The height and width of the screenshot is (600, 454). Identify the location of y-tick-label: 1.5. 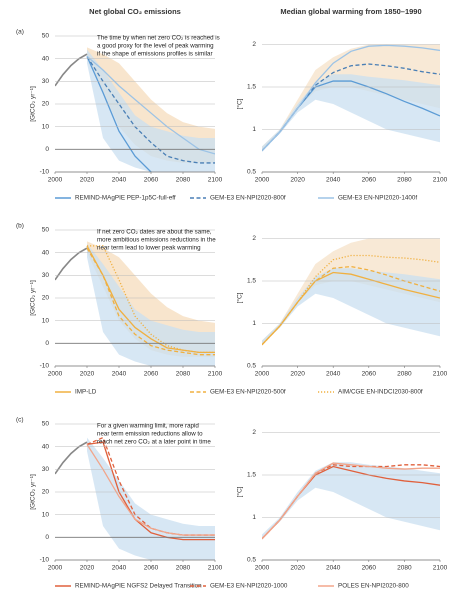
(251, 281).